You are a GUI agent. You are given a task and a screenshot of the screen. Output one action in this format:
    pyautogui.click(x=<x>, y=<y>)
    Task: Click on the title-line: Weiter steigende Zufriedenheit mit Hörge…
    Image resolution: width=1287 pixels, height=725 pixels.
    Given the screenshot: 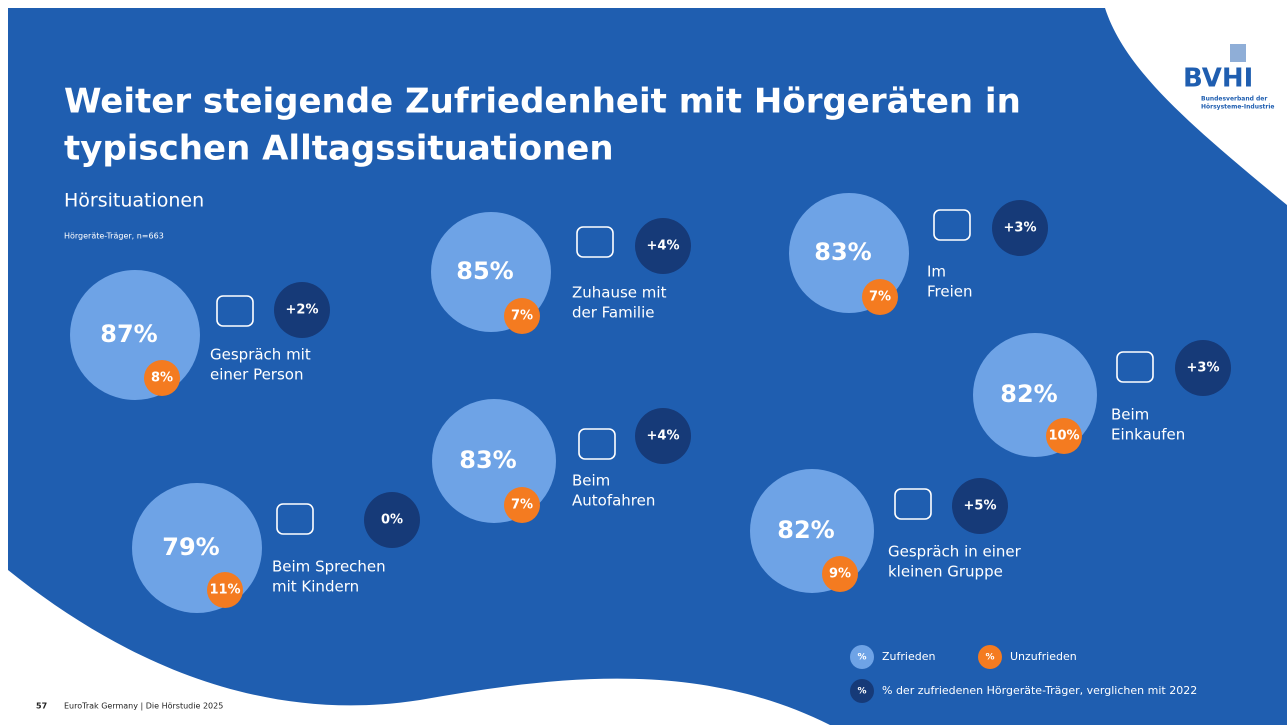 What is the action you would take?
    pyautogui.click(x=542, y=102)
    